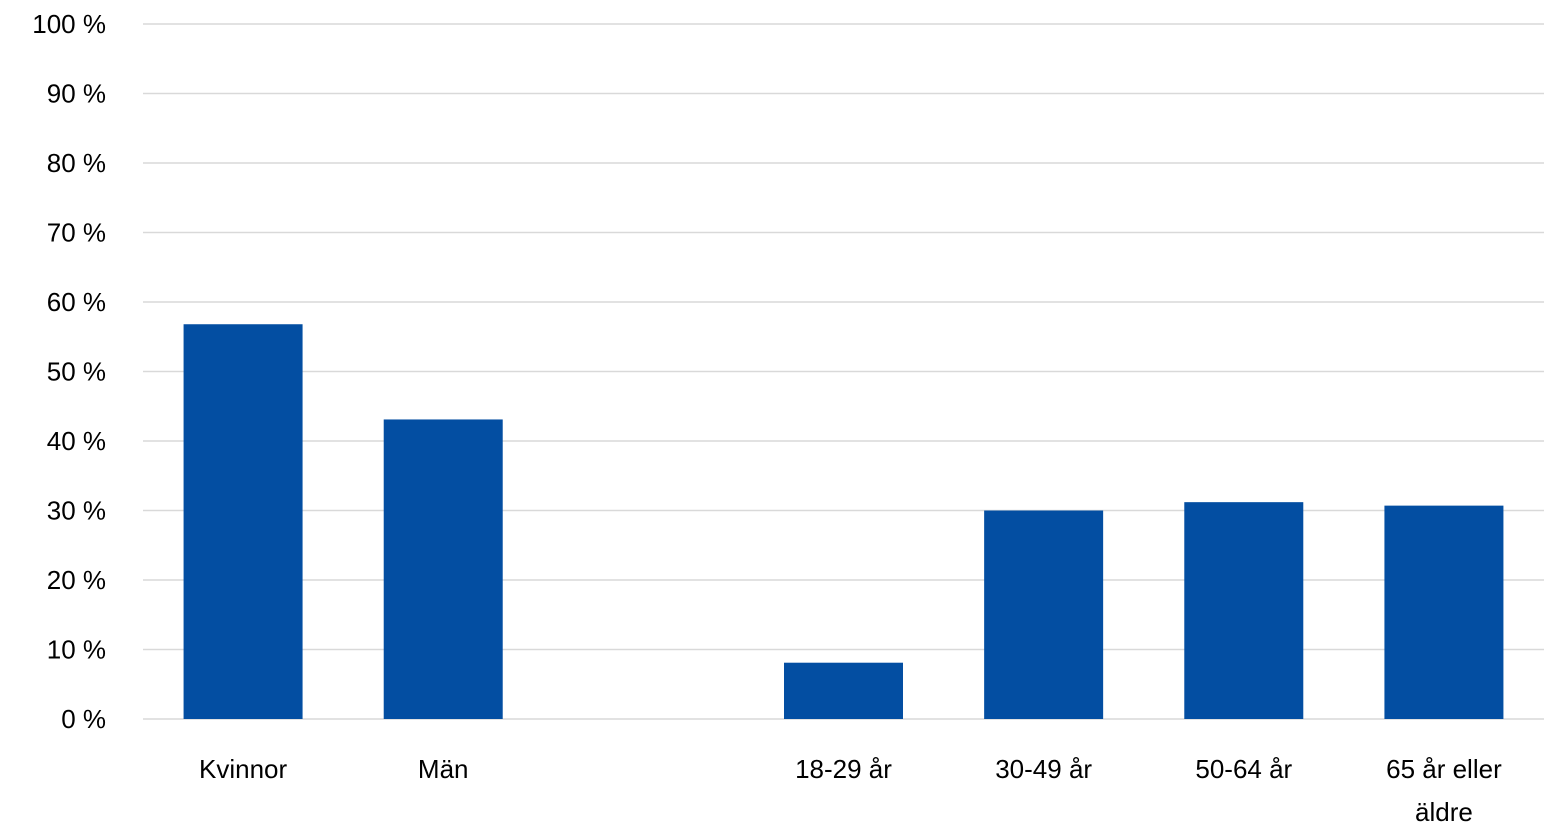 The height and width of the screenshot is (831, 1544). I want to click on x-tick-label: 18-29 år, so click(843, 769).